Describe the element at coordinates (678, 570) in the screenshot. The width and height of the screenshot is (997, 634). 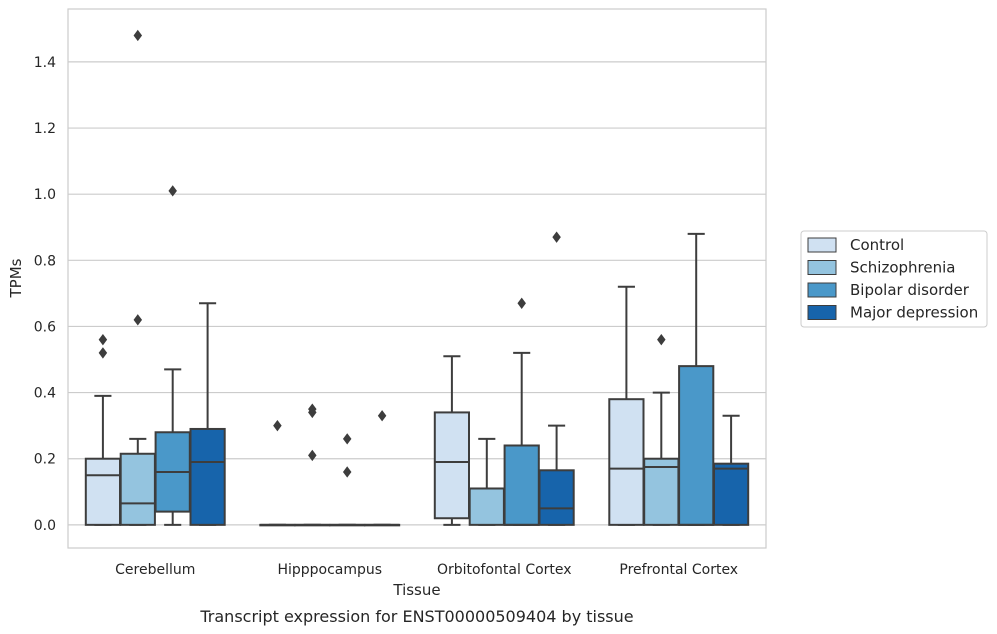
I see `x-tick-label: Prefrontal Cortex` at that location.